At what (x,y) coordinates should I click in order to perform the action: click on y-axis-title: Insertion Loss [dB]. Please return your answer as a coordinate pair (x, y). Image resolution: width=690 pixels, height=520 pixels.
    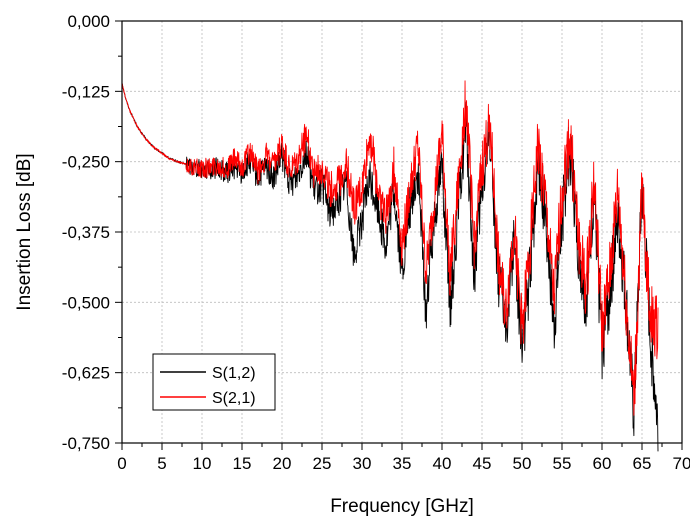
    Looking at the image, I should click on (24, 231).